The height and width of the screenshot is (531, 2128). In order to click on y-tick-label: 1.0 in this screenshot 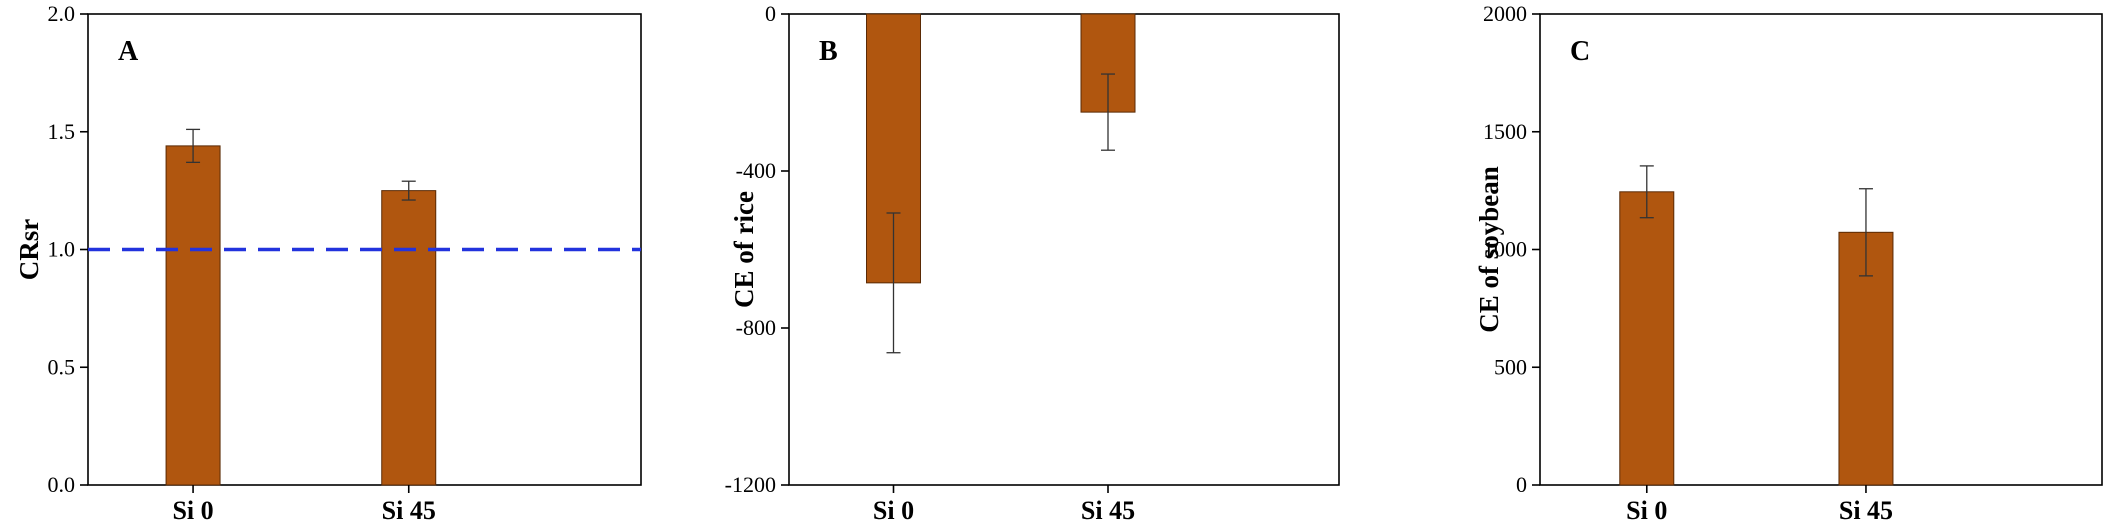, I will do `click(62, 249)`.